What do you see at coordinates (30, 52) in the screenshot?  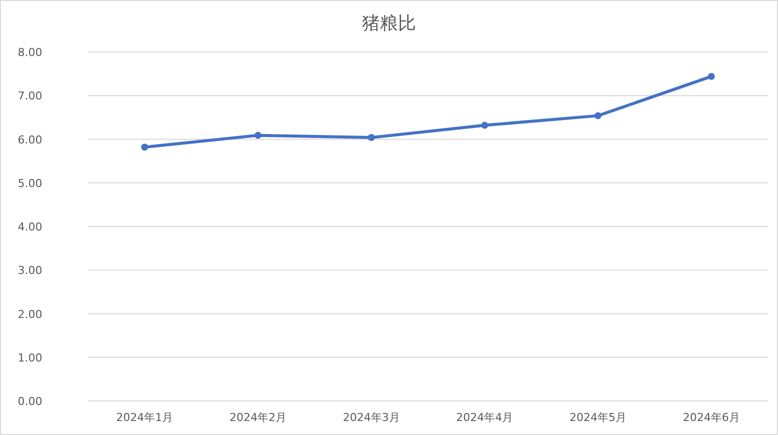 I see `y-tick-label: 8.00` at bounding box center [30, 52].